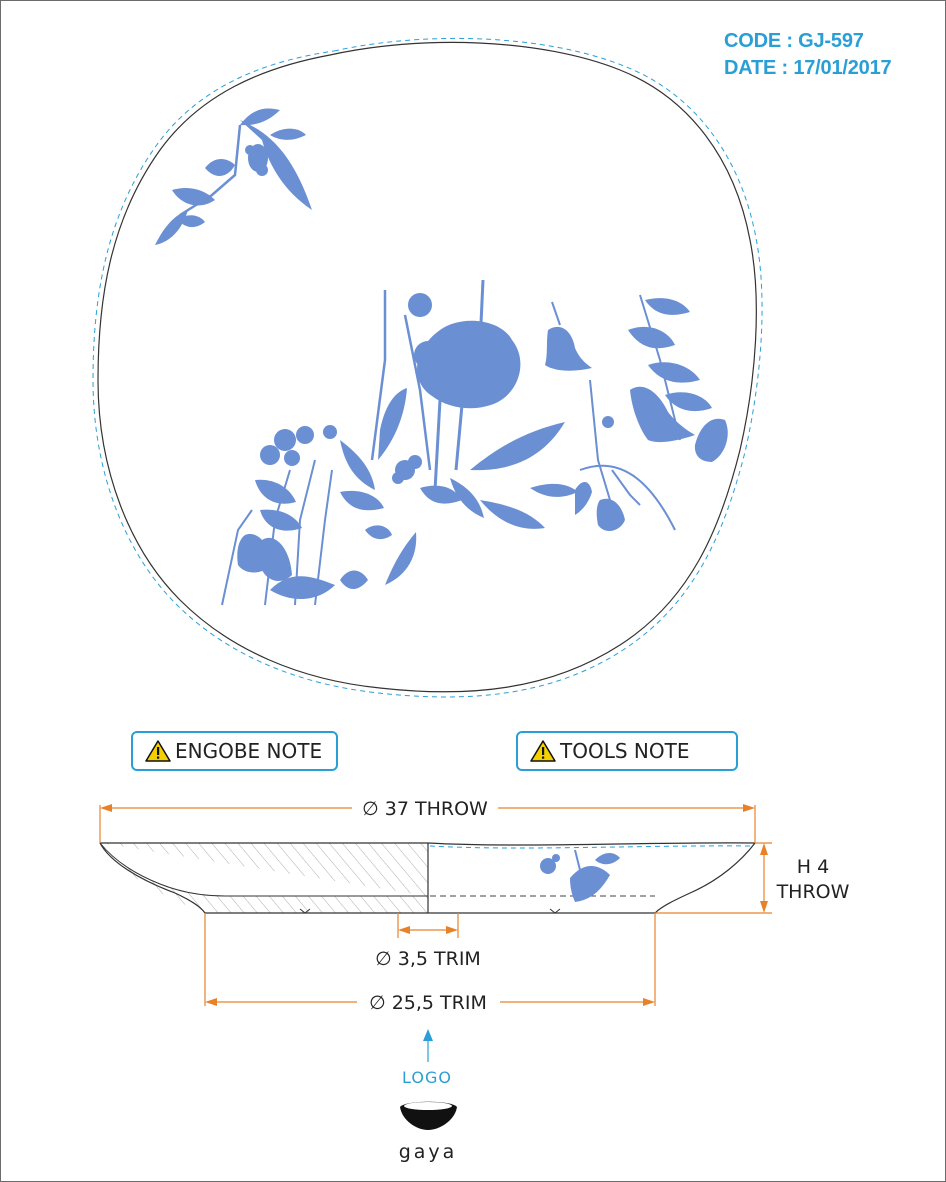 The width and height of the screenshot is (946, 1182). I want to click on floral-decal-main, so click(474, 442).